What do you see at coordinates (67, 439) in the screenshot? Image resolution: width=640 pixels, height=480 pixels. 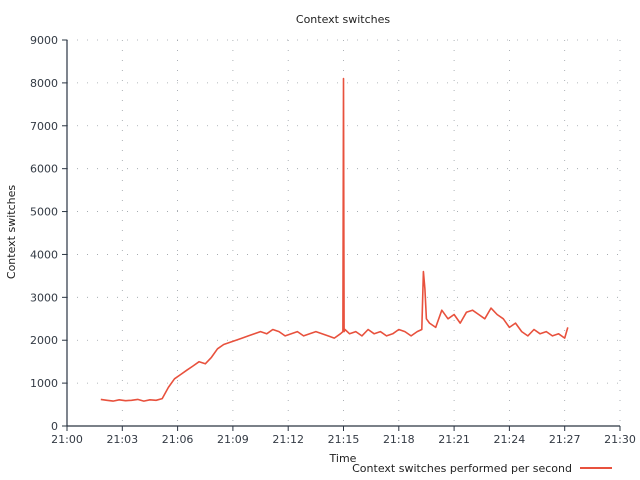 I see `x-tick-label: 21:00` at bounding box center [67, 439].